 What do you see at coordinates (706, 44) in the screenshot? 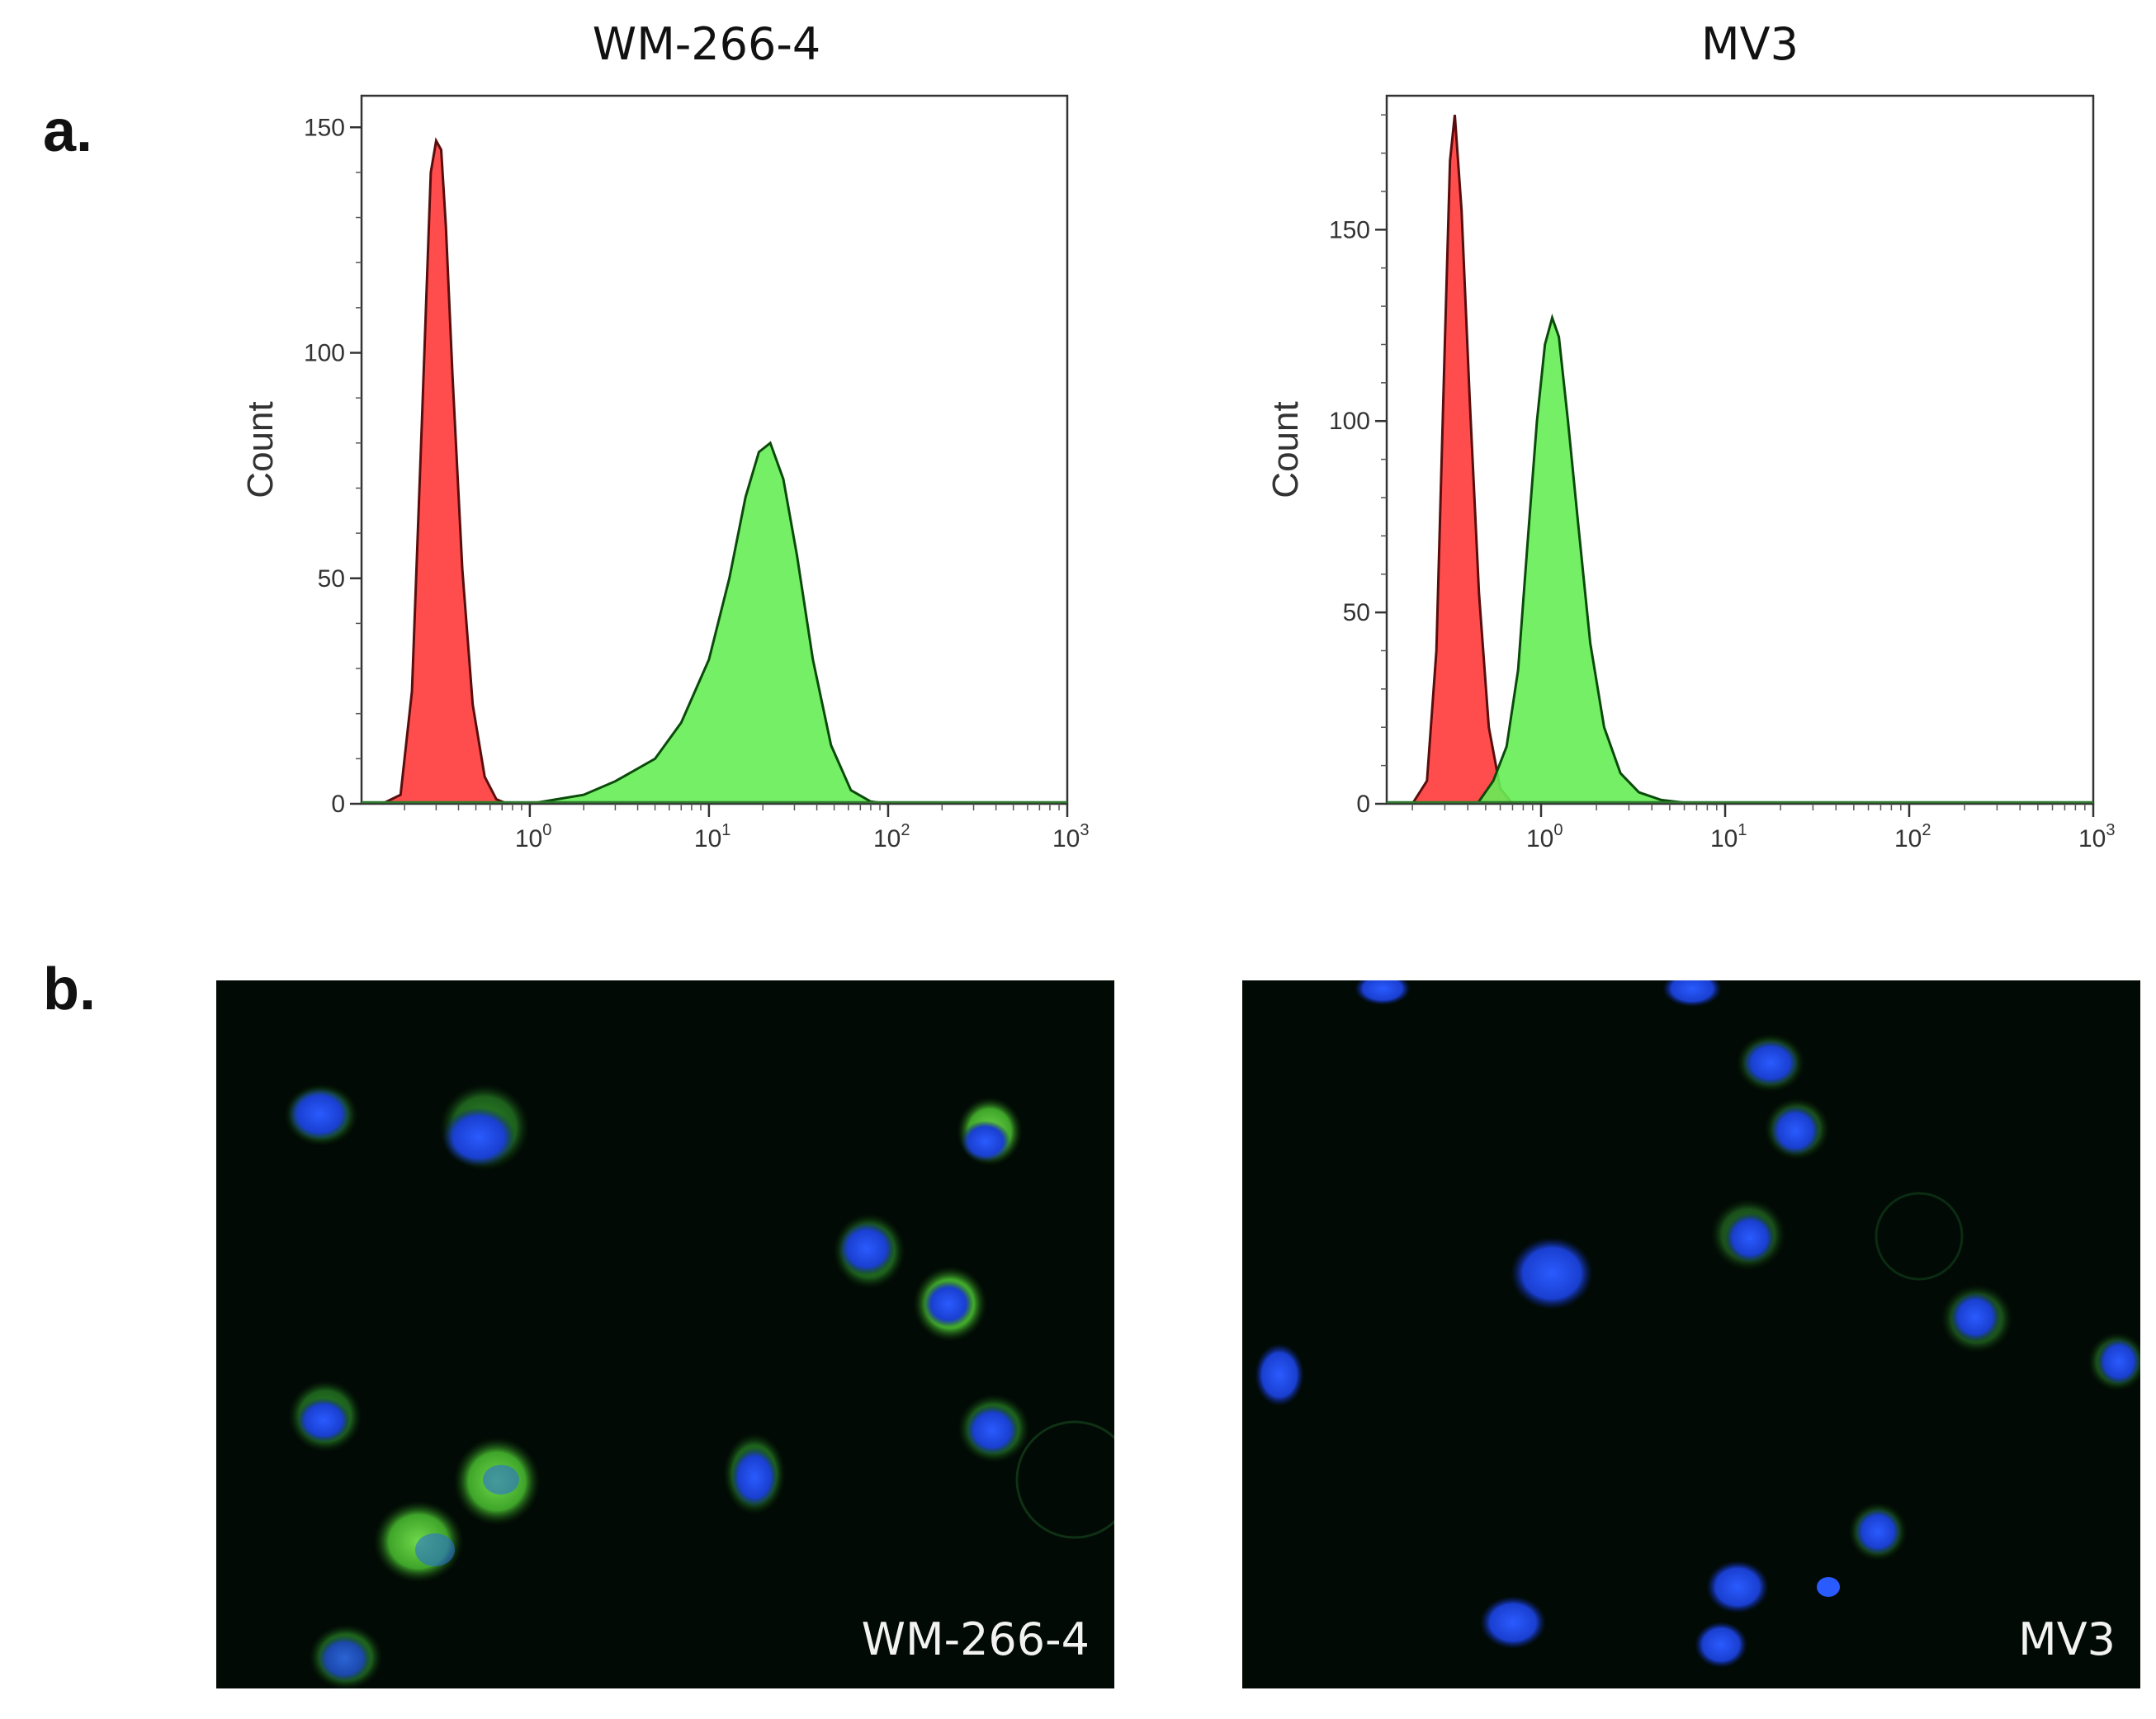
I see `chart-title-left: WM-266-4` at bounding box center [706, 44].